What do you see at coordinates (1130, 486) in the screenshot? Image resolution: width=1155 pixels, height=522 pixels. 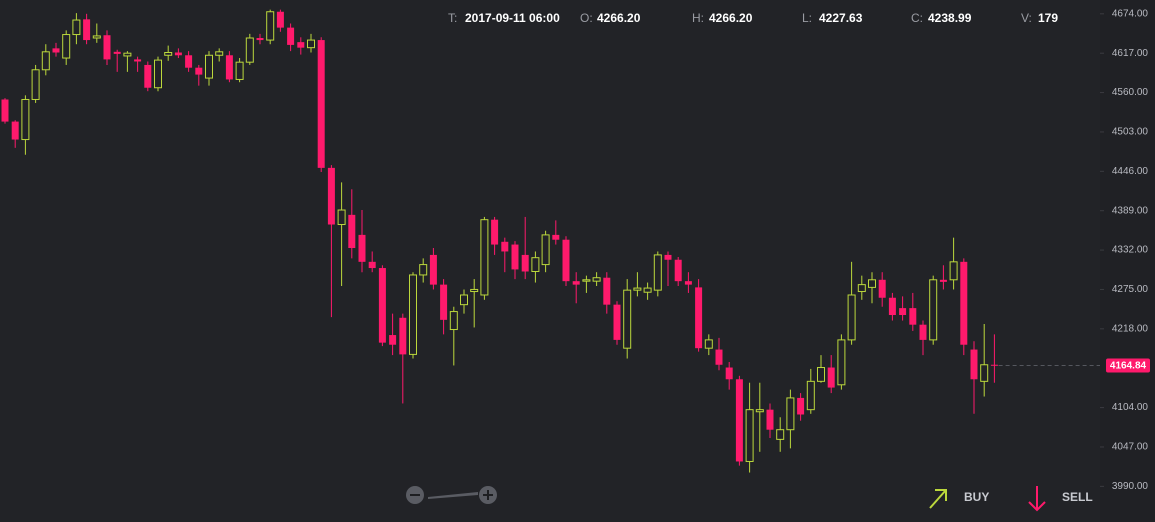 I see `y-tick-label: 3990.00` at bounding box center [1130, 486].